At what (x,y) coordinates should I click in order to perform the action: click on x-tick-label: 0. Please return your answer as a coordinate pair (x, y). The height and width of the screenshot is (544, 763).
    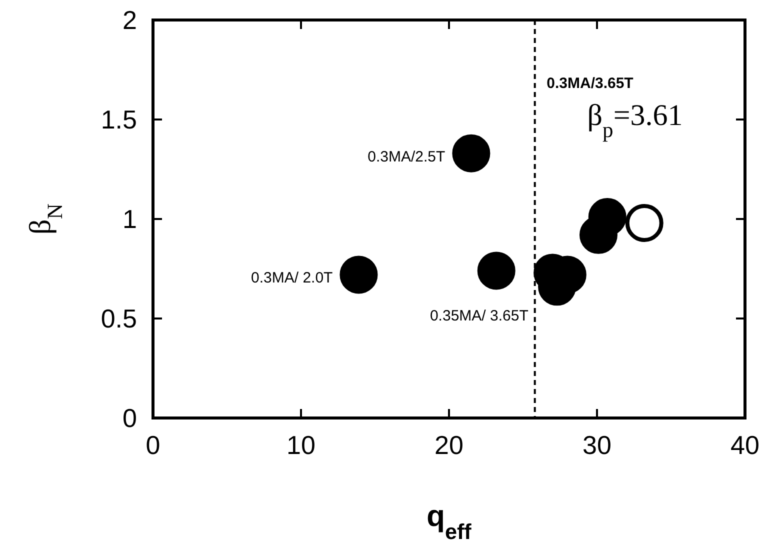
    Looking at the image, I should click on (153, 445).